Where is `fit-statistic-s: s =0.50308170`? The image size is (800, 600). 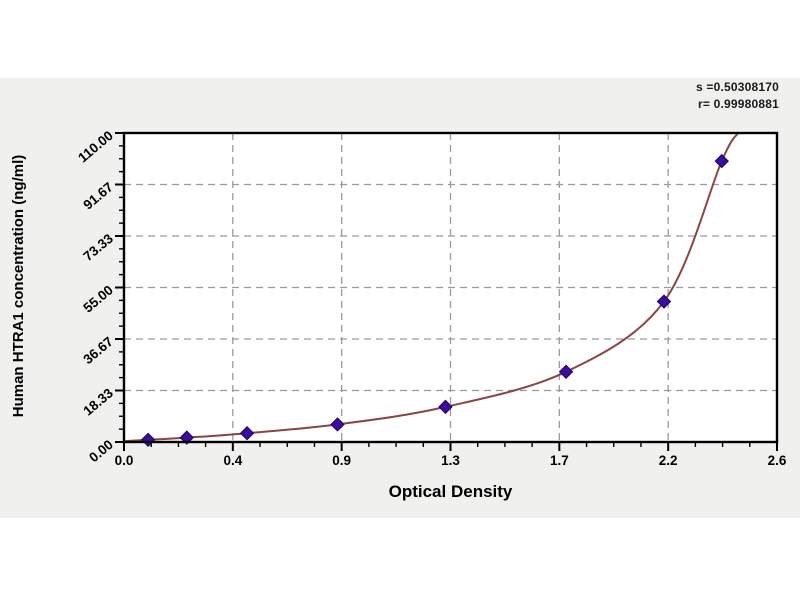 fit-statistic-s: s =0.50308170 is located at coordinates (737, 87).